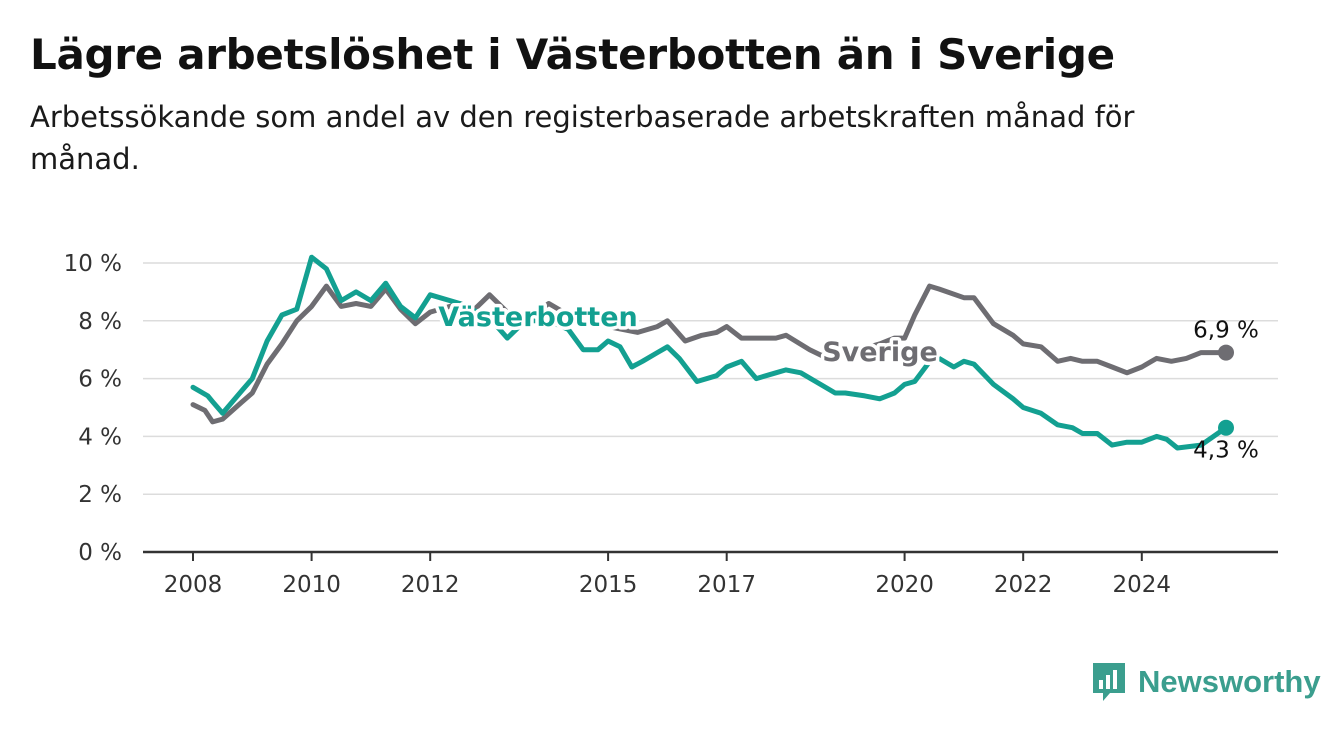 Image resolution: width=1340 pixels, height=734 pixels. I want to click on x-tick-label: 2010, so click(311, 585).